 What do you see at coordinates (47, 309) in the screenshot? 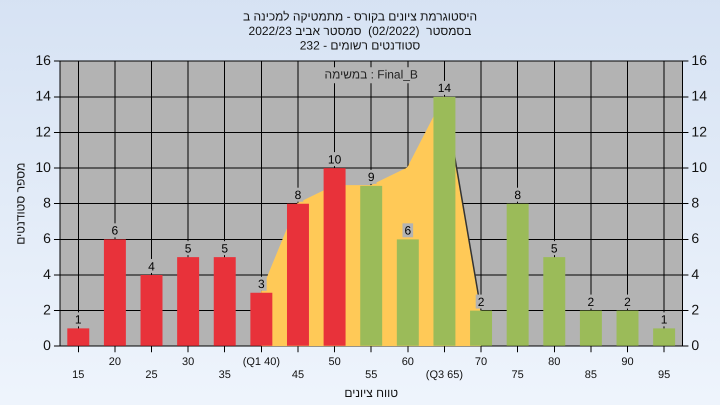
I see `y-tick-label: 2` at bounding box center [47, 309].